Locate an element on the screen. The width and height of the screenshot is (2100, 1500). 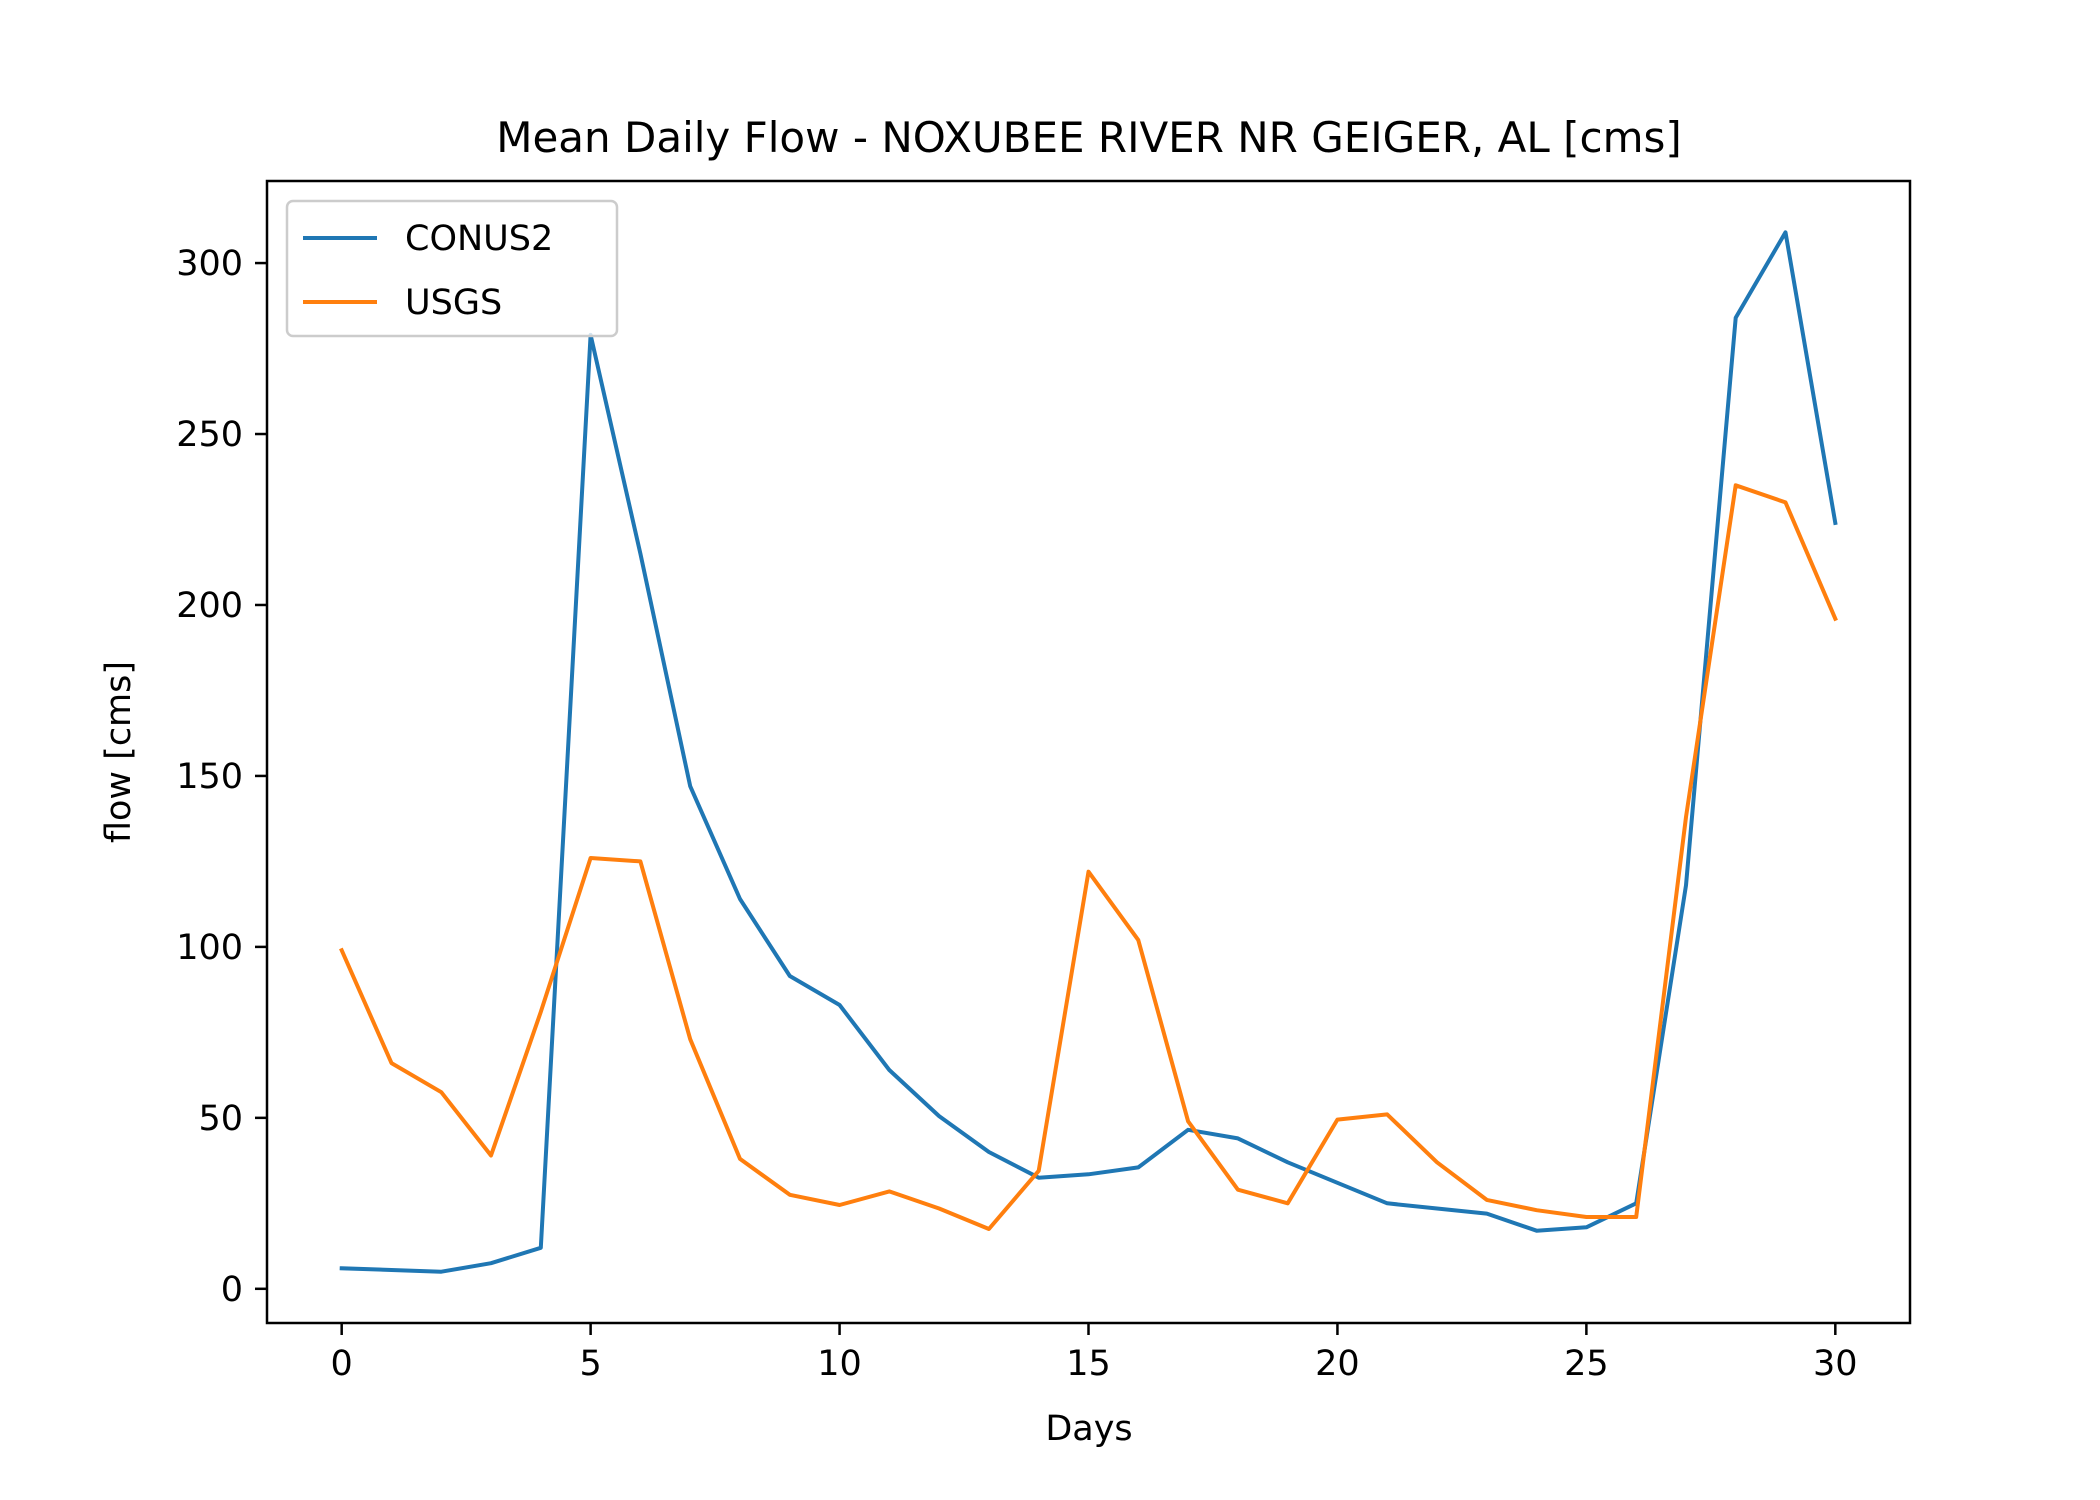
x-tick-label: 0 is located at coordinates (342, 1364).